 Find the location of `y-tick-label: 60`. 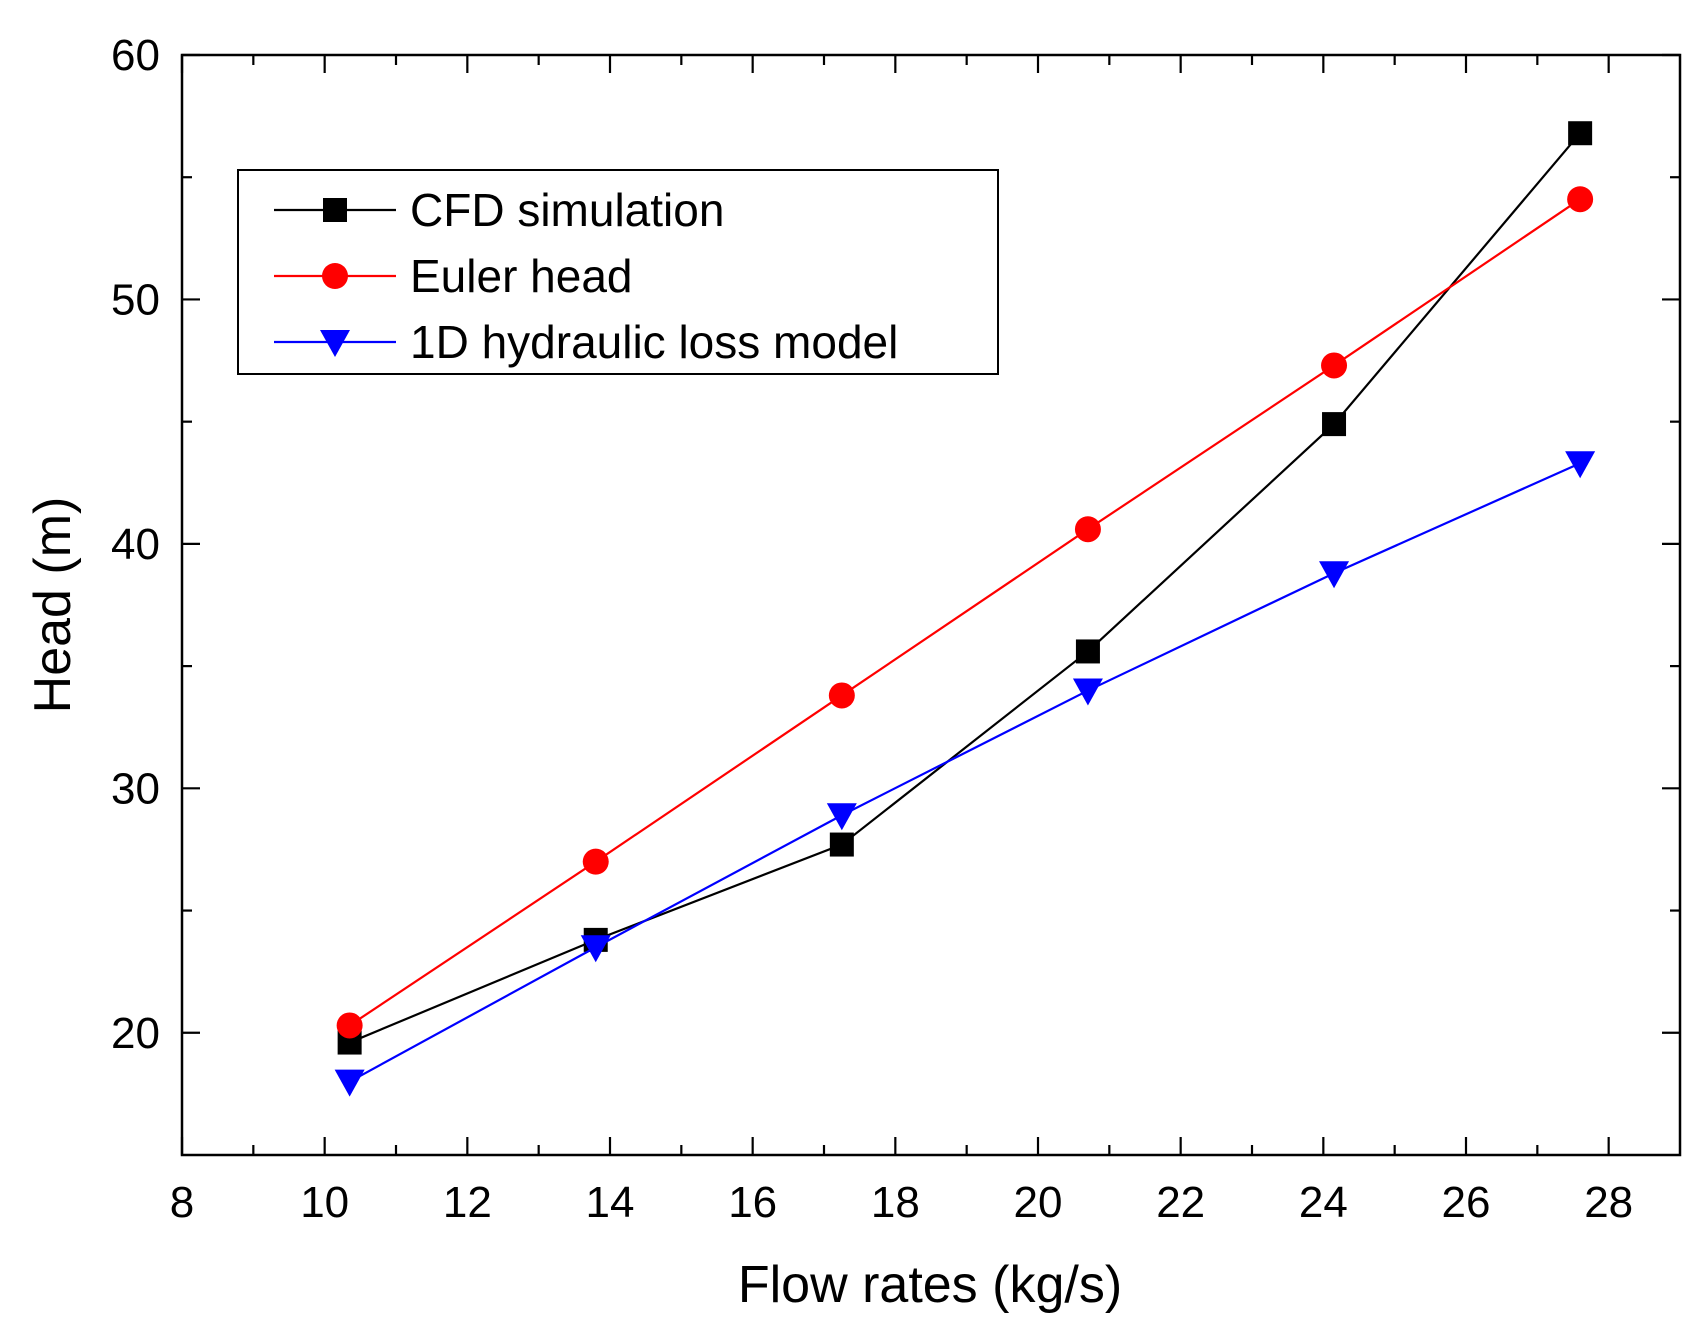

y-tick-label: 60 is located at coordinates (135, 55).